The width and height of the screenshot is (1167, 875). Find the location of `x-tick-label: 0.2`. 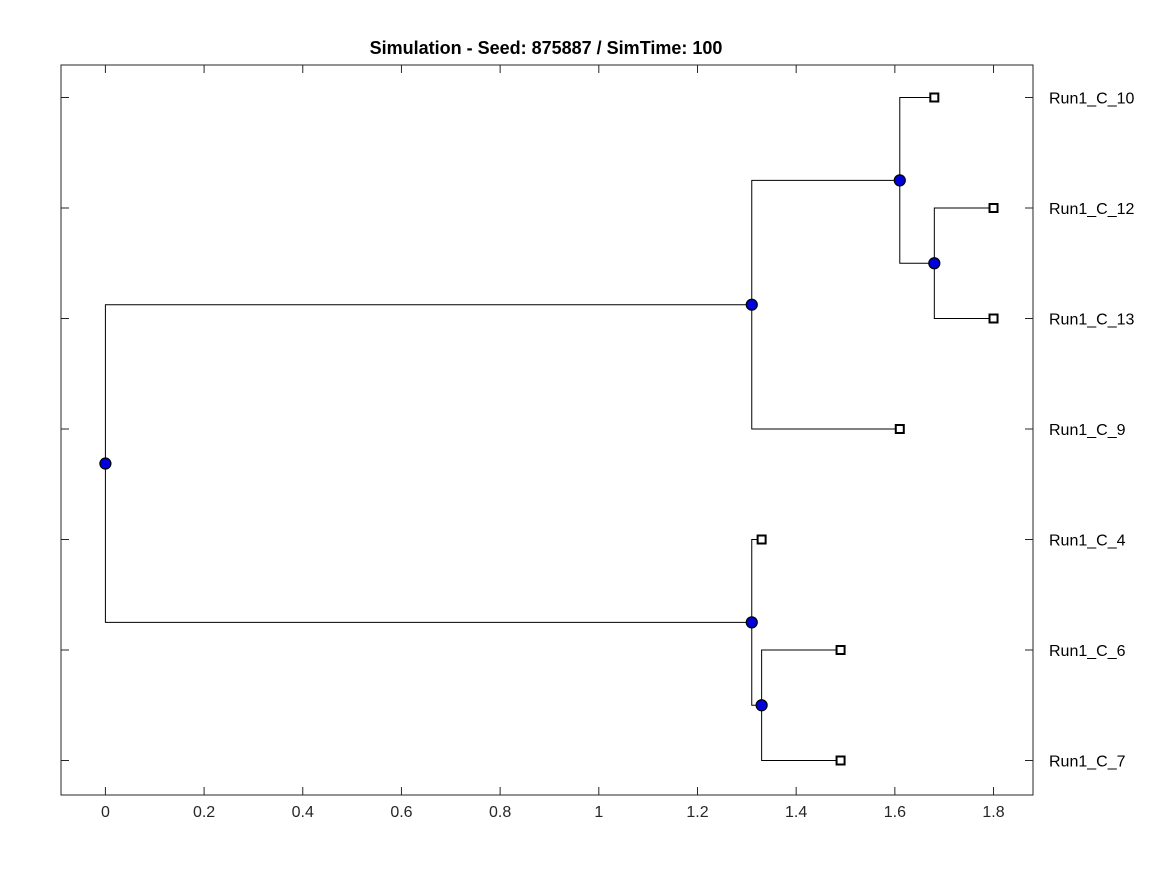

x-tick-label: 0.2 is located at coordinates (204, 812).